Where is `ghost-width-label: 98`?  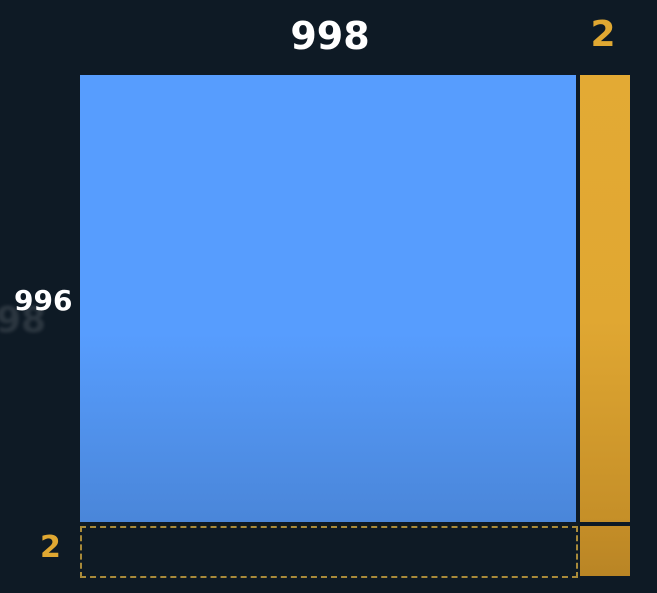 ghost-width-label: 98 is located at coordinates (23, 320).